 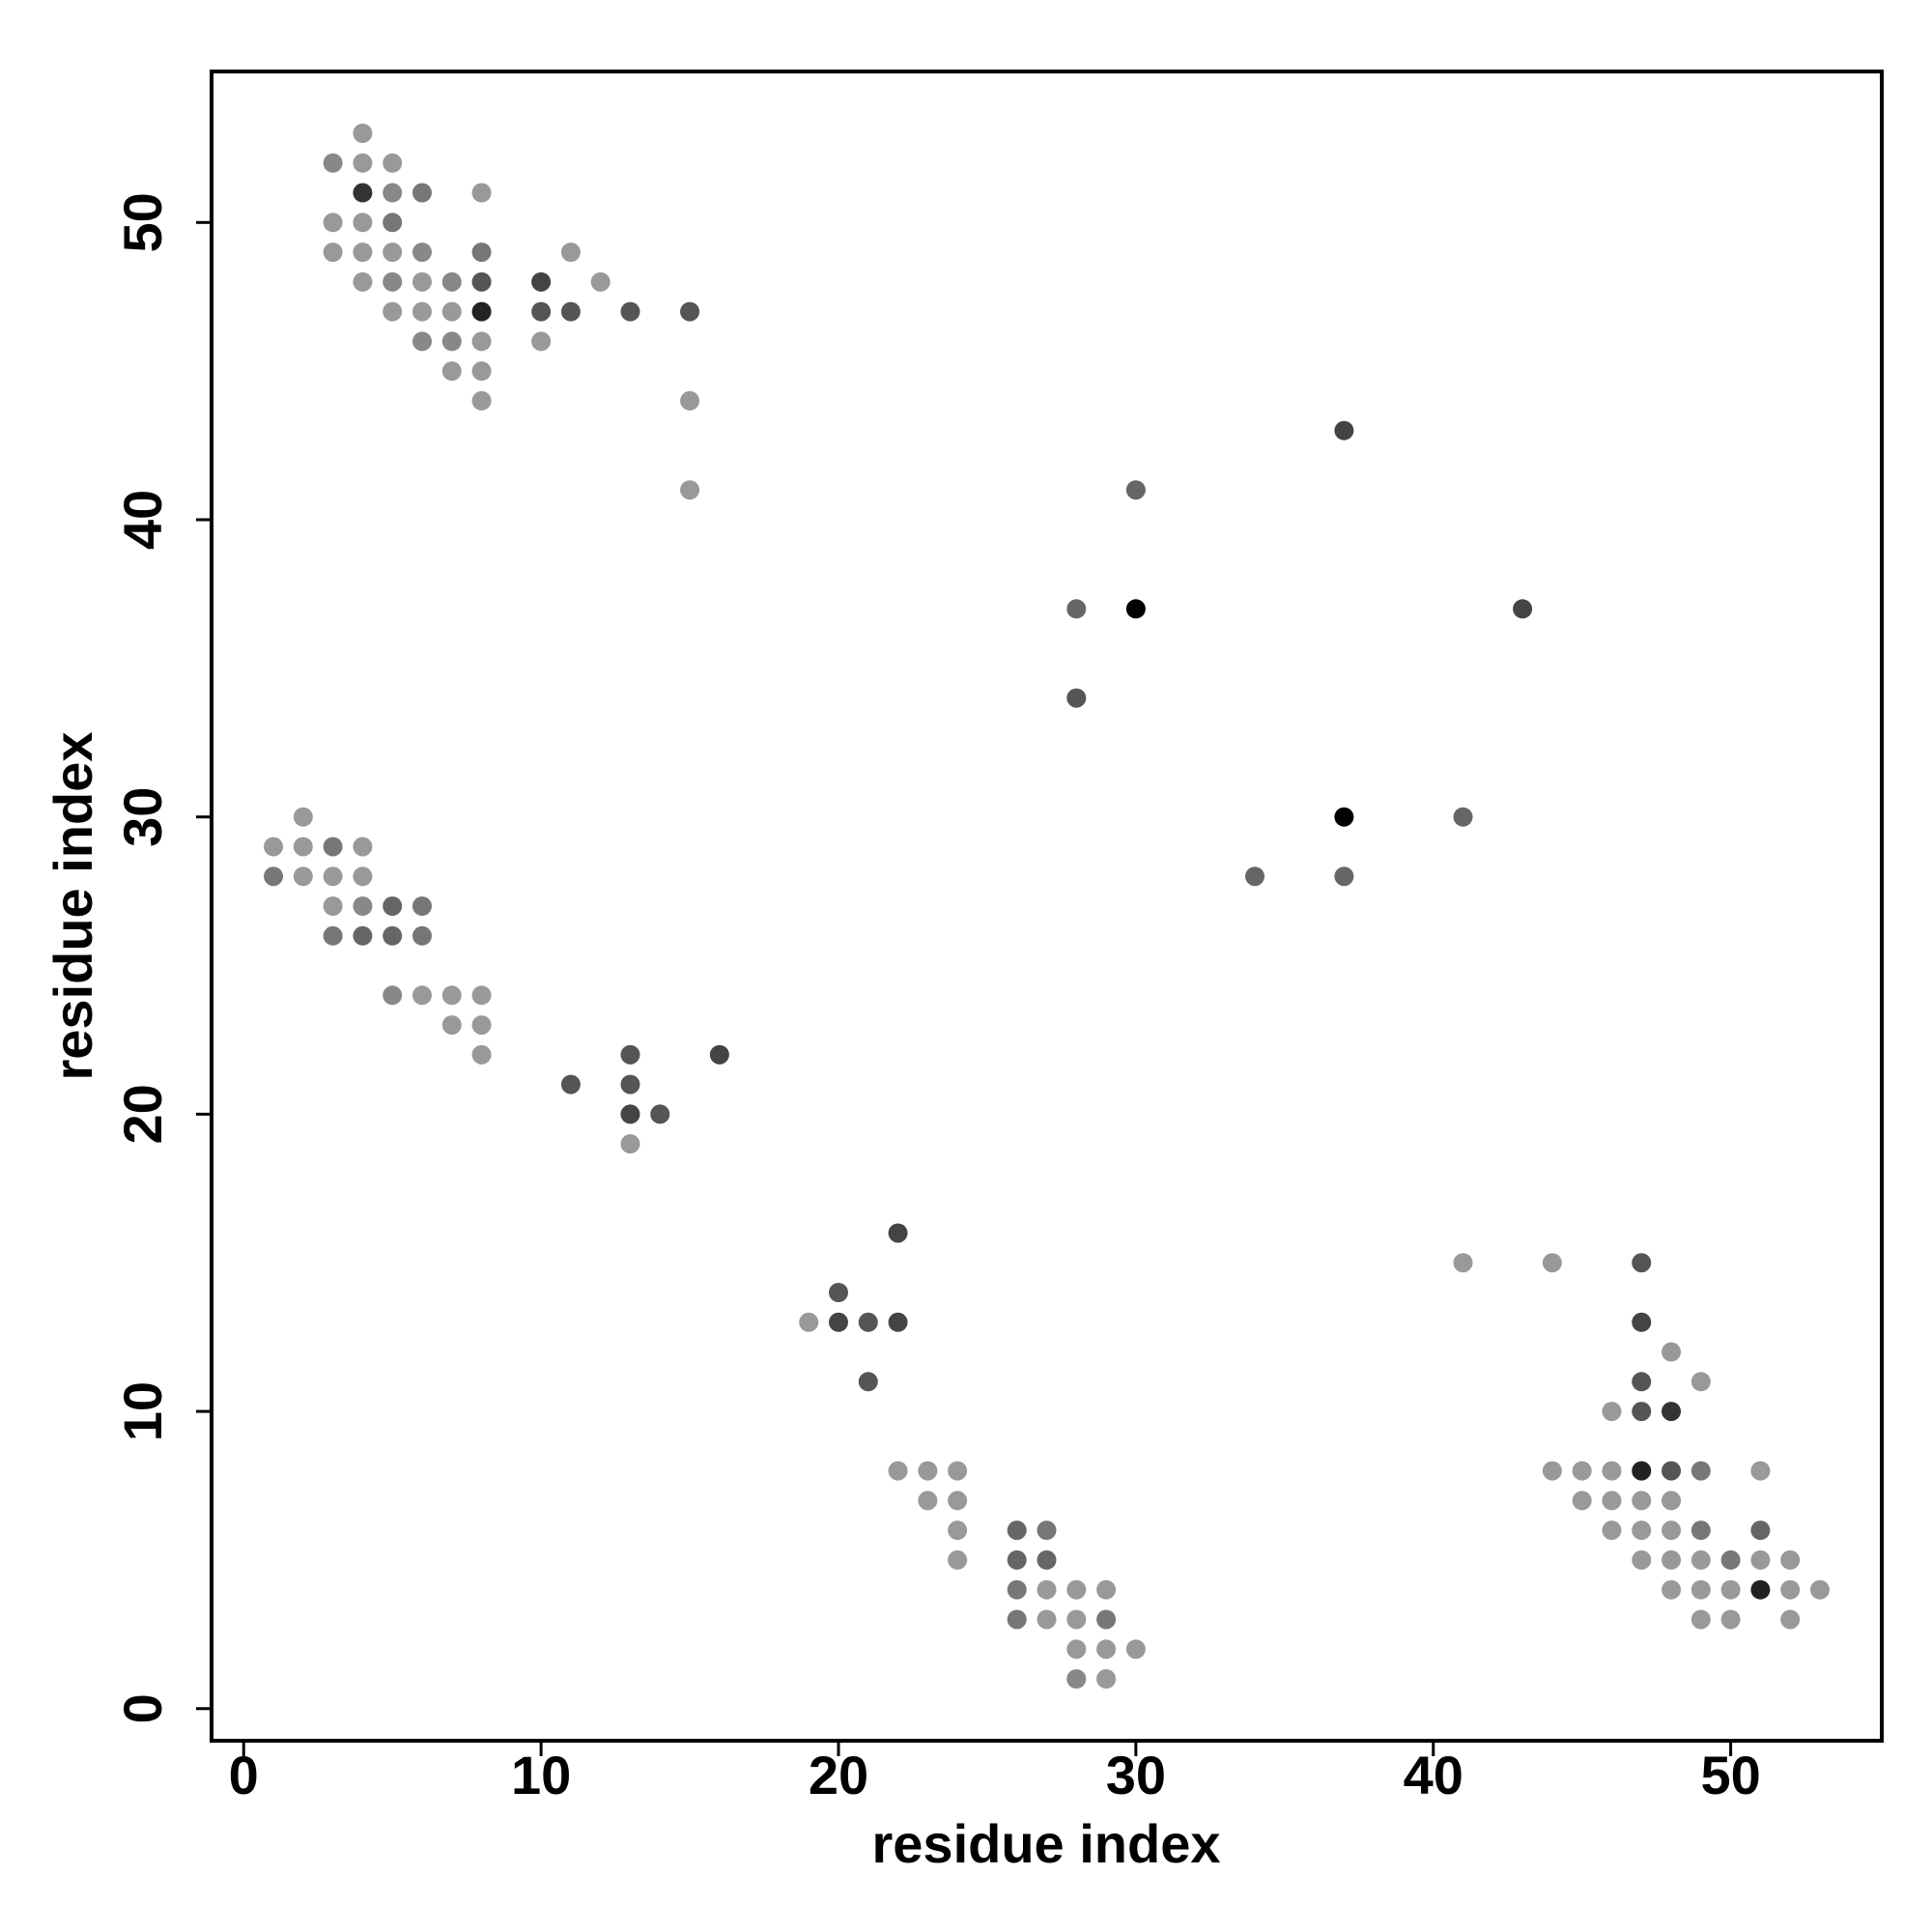 What do you see at coordinates (73, 905) in the screenshot?
I see `y-axis-title: residue index` at bounding box center [73, 905].